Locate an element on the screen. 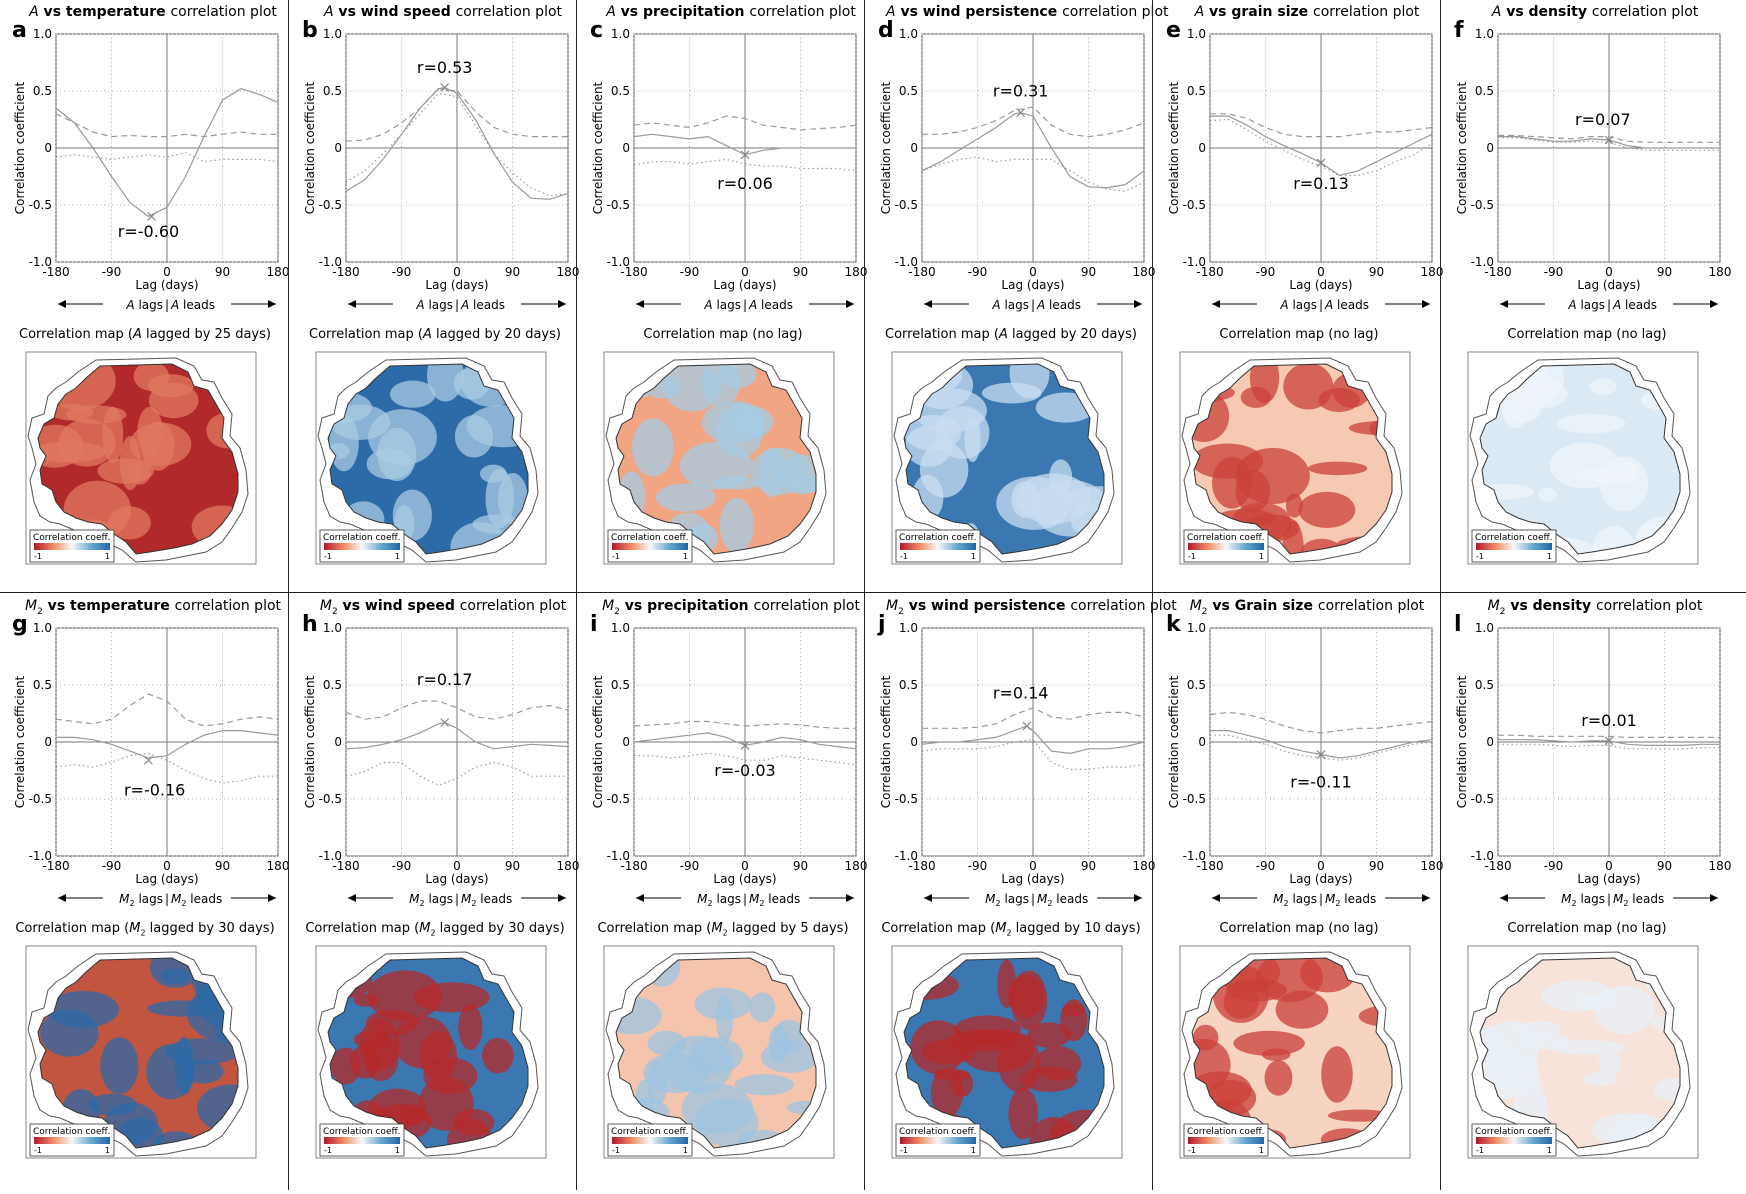  series-line-solid is located at coordinates (167, 744).